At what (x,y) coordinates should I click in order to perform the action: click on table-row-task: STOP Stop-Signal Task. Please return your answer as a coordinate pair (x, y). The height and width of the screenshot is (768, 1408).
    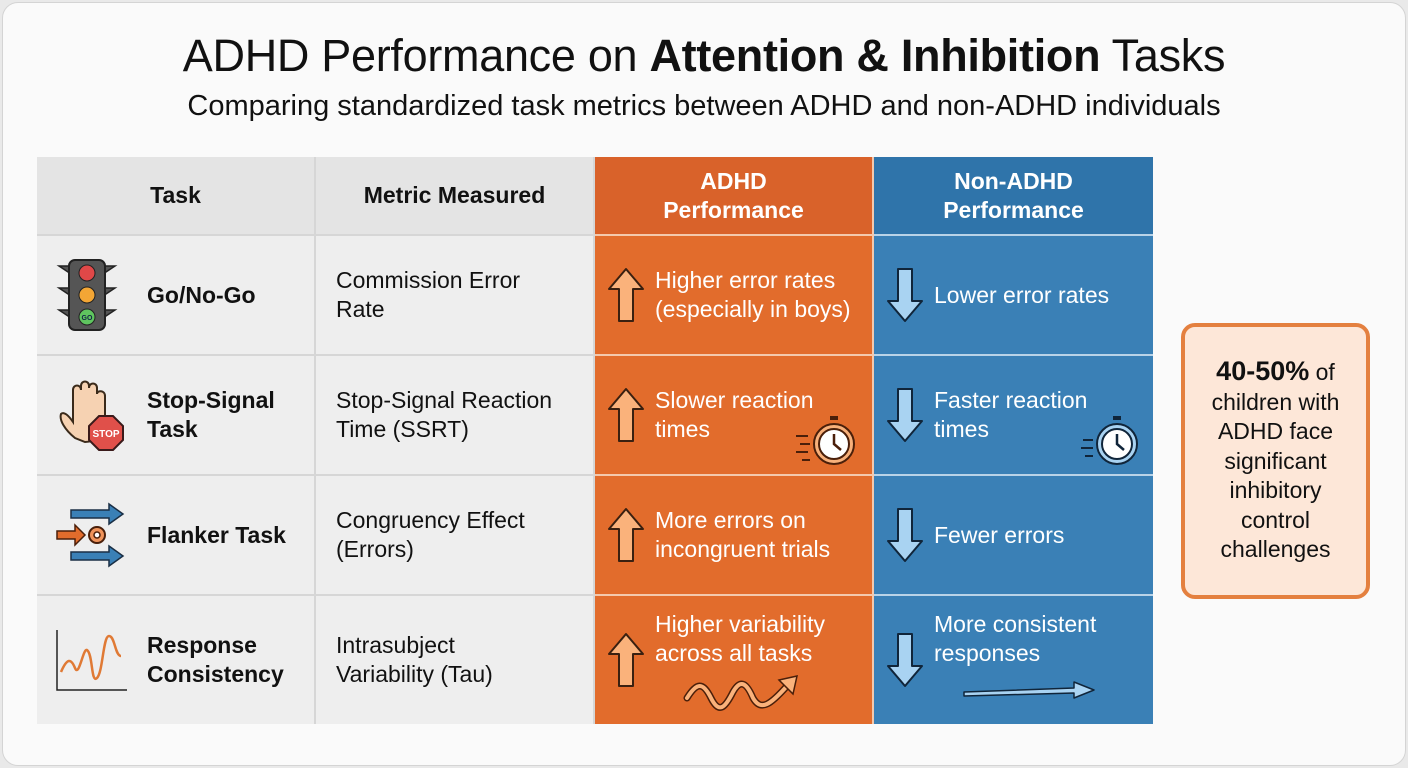
    Looking at the image, I should click on (176, 416).